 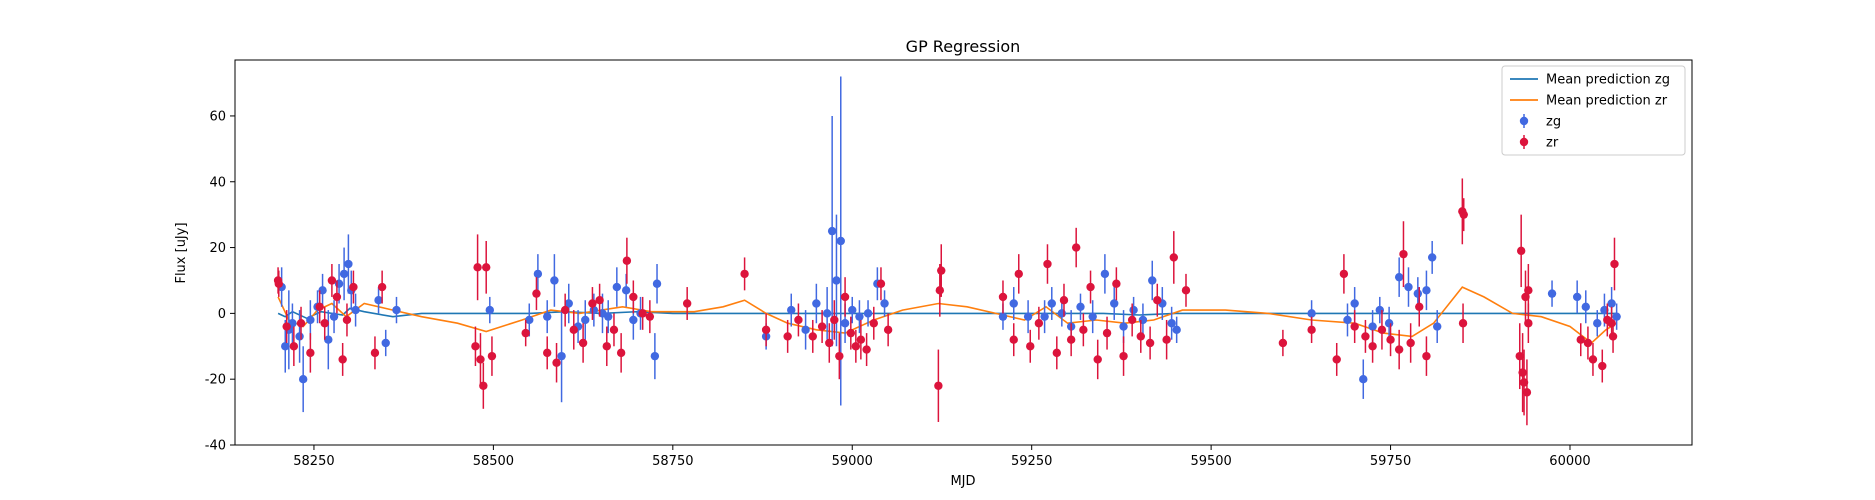 What do you see at coordinates (217, 116) in the screenshot?
I see `y-tick-label: 60` at bounding box center [217, 116].